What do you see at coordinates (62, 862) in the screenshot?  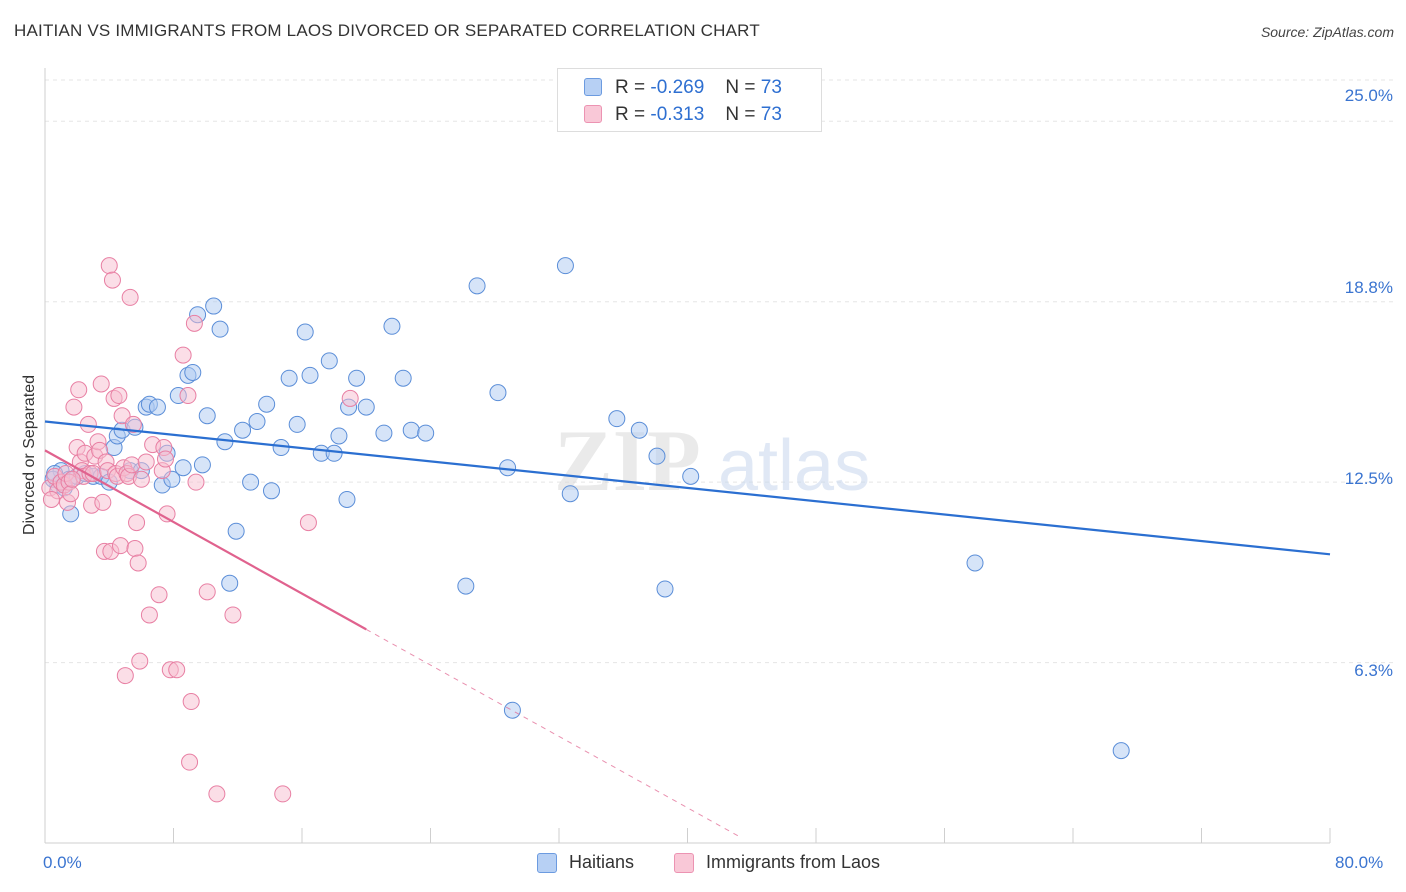 I see `x-tick-min: 0.0%` at bounding box center [62, 862].